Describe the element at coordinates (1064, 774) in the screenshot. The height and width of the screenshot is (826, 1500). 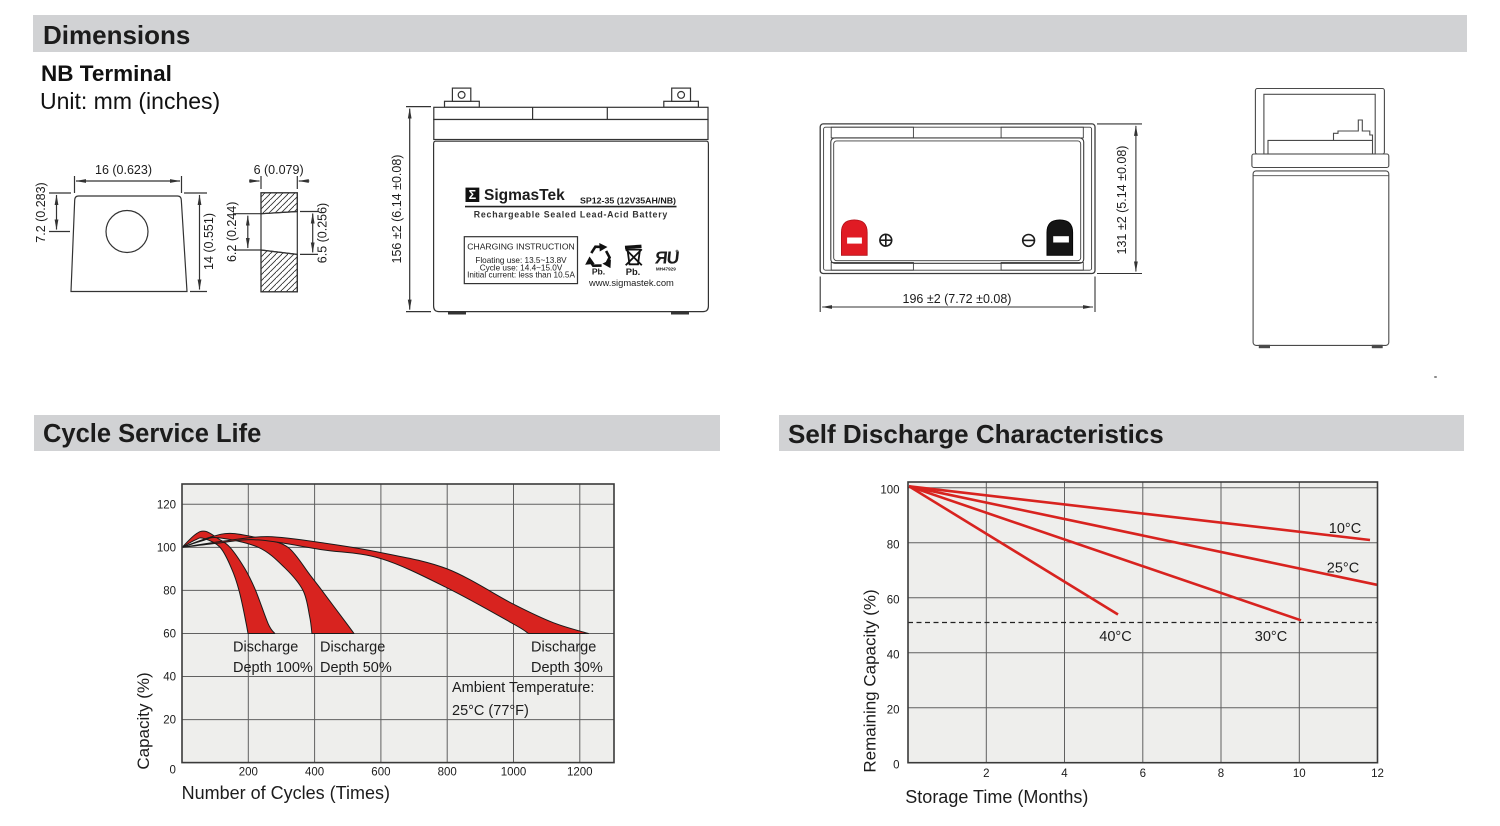
I see `svg-text: 4` at that location.